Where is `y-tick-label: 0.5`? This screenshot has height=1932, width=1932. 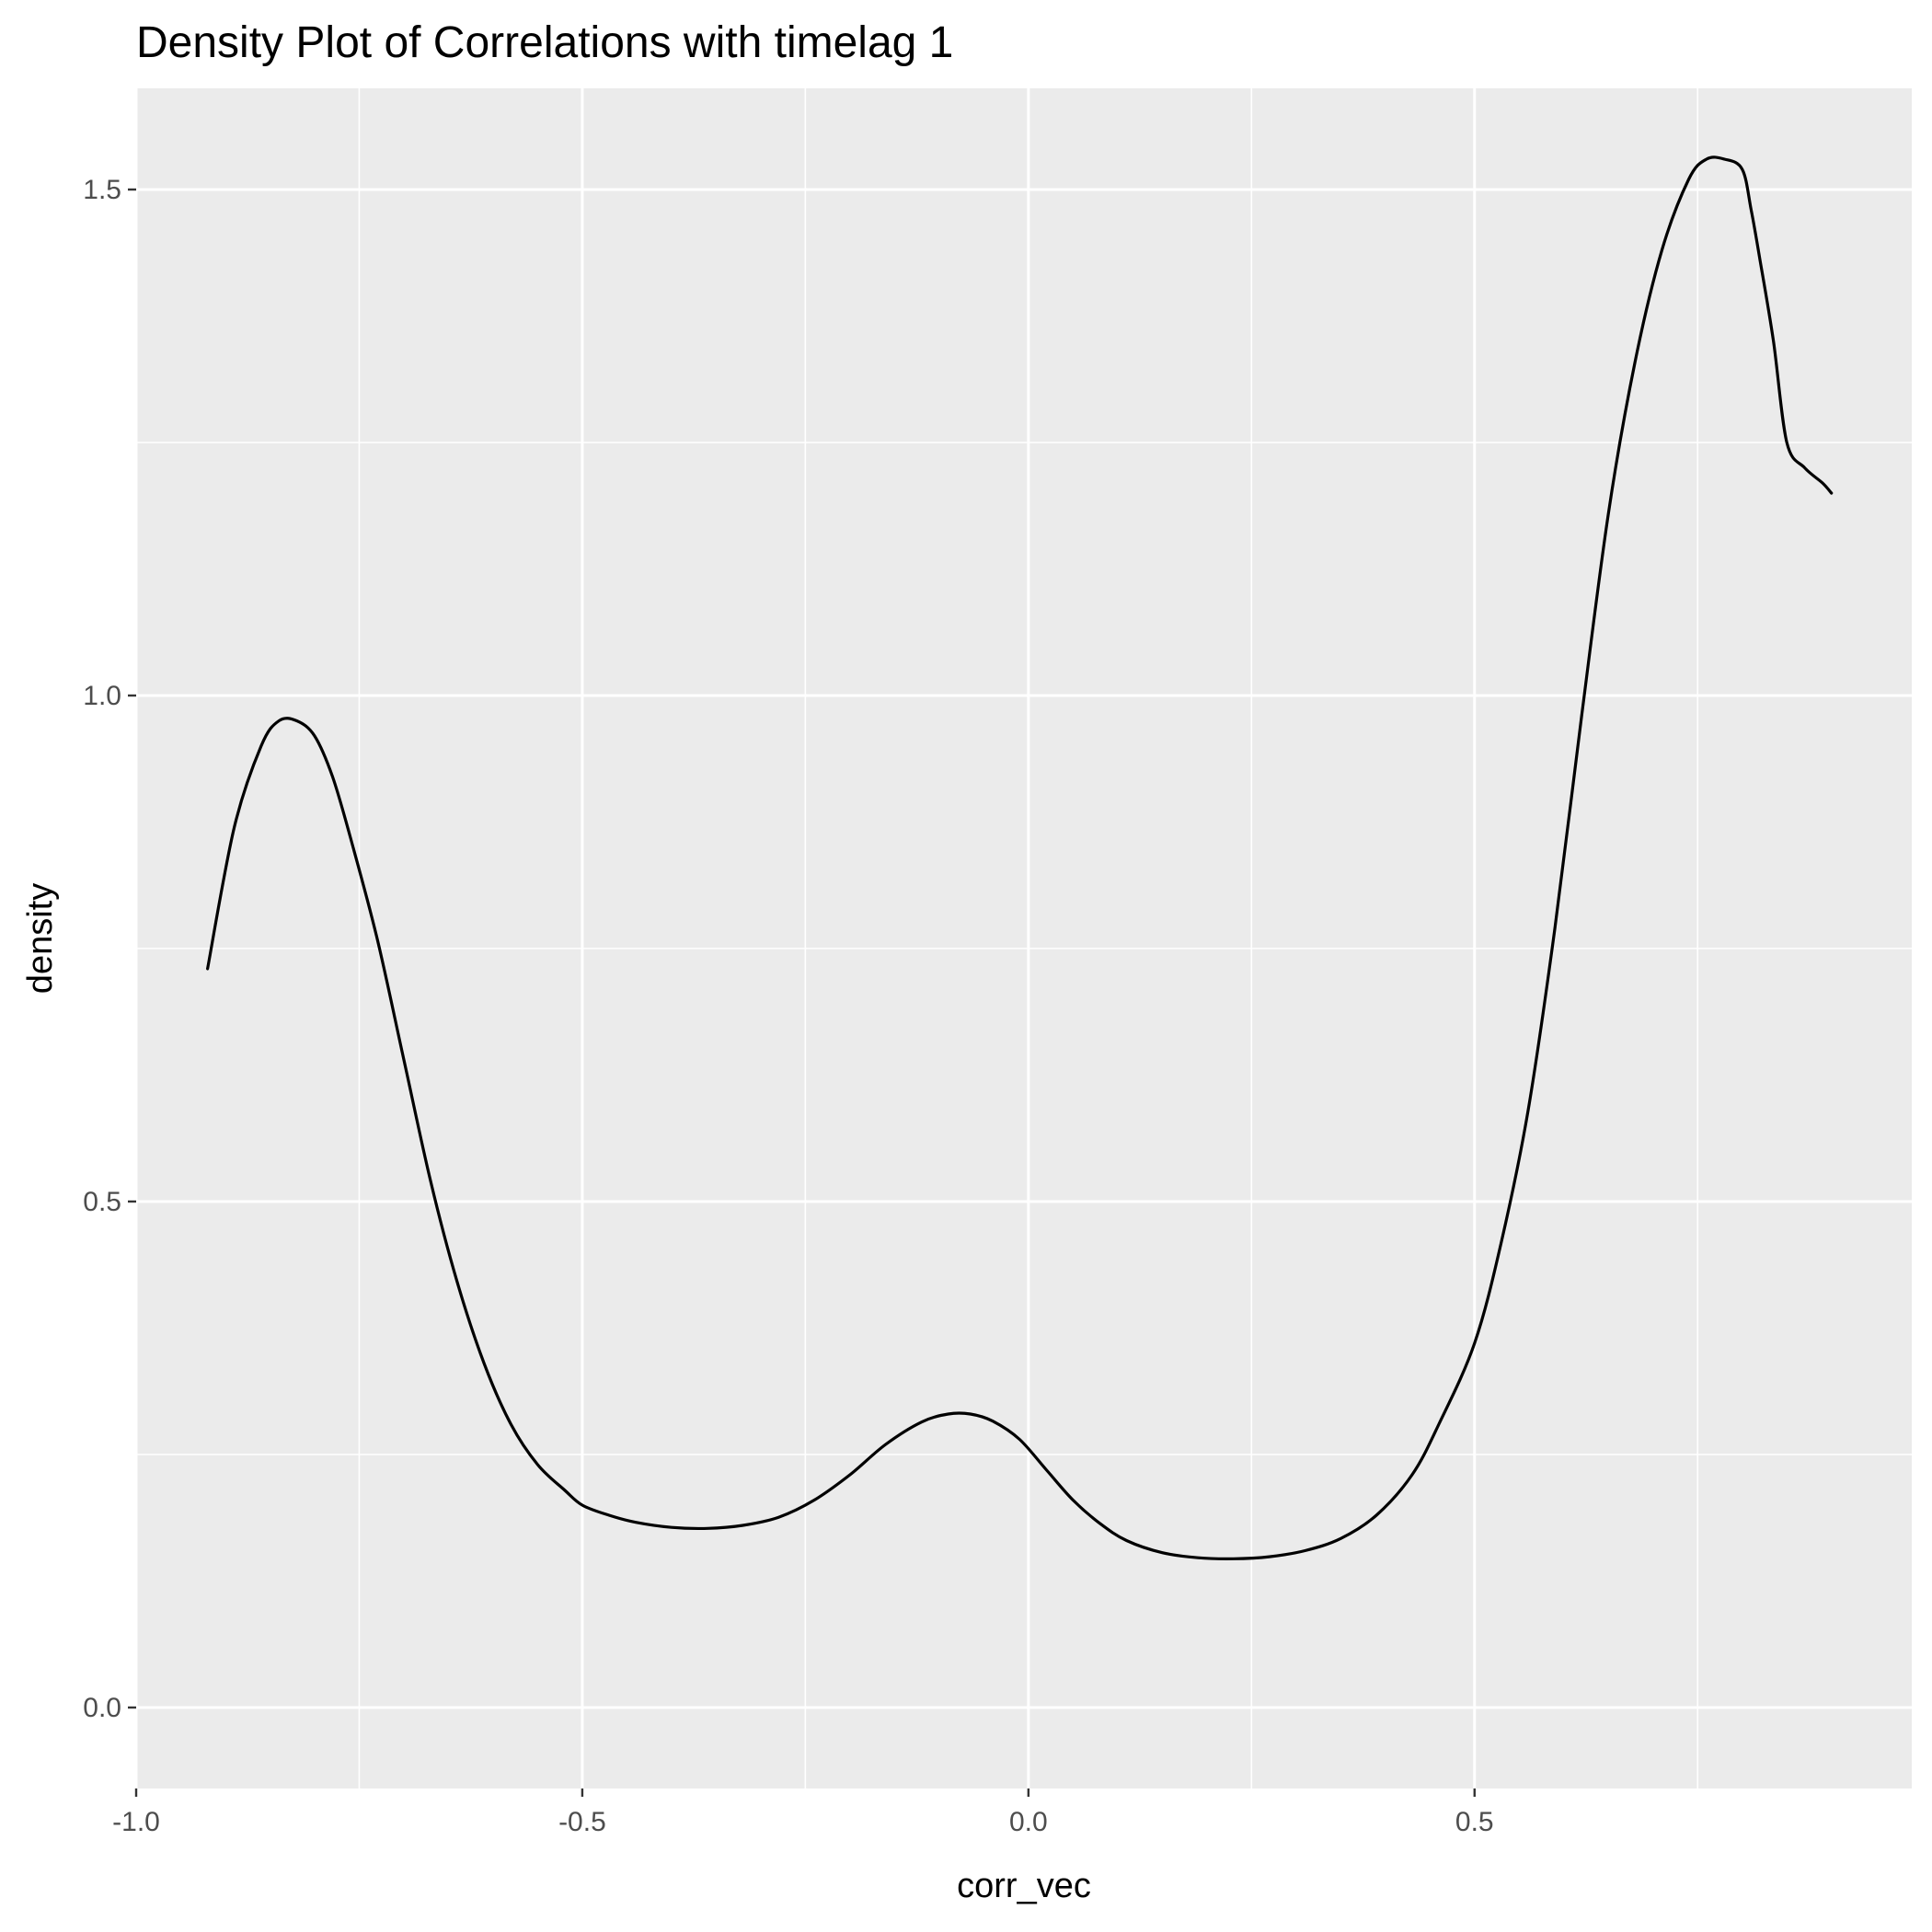 y-tick-label: 0.5 is located at coordinates (102, 1202).